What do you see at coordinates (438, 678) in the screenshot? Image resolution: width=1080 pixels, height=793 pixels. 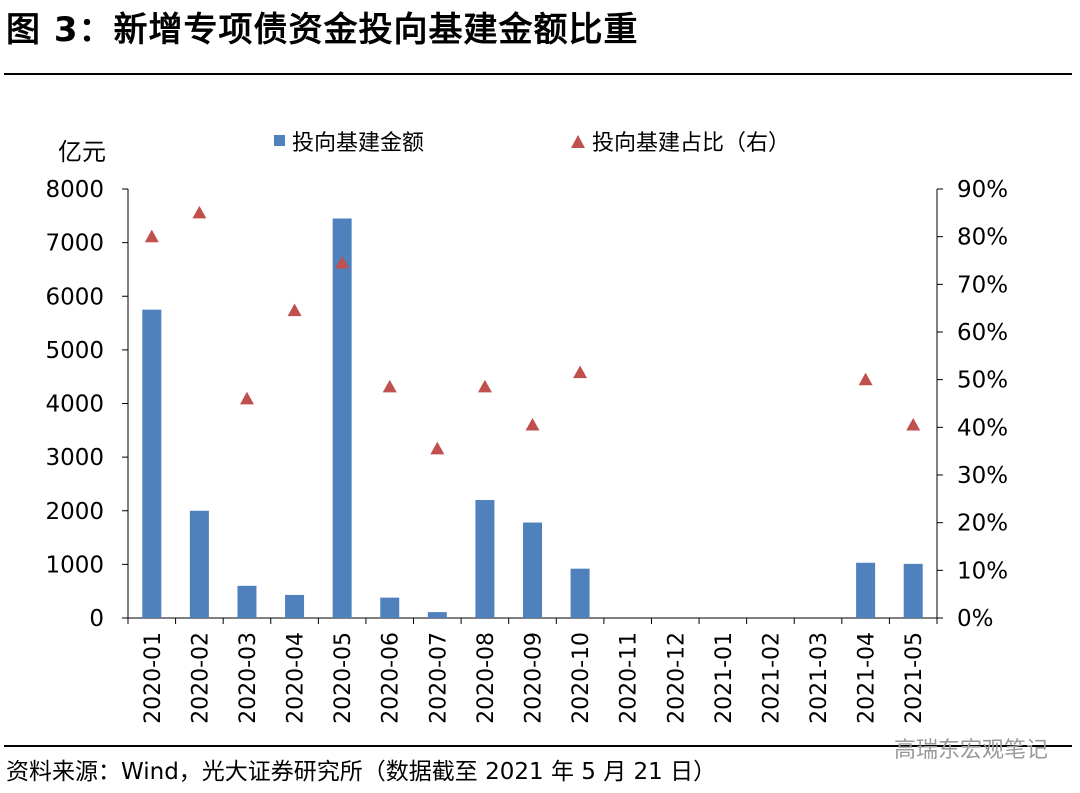 I see `x-tick-label: 2020-07` at bounding box center [438, 678].